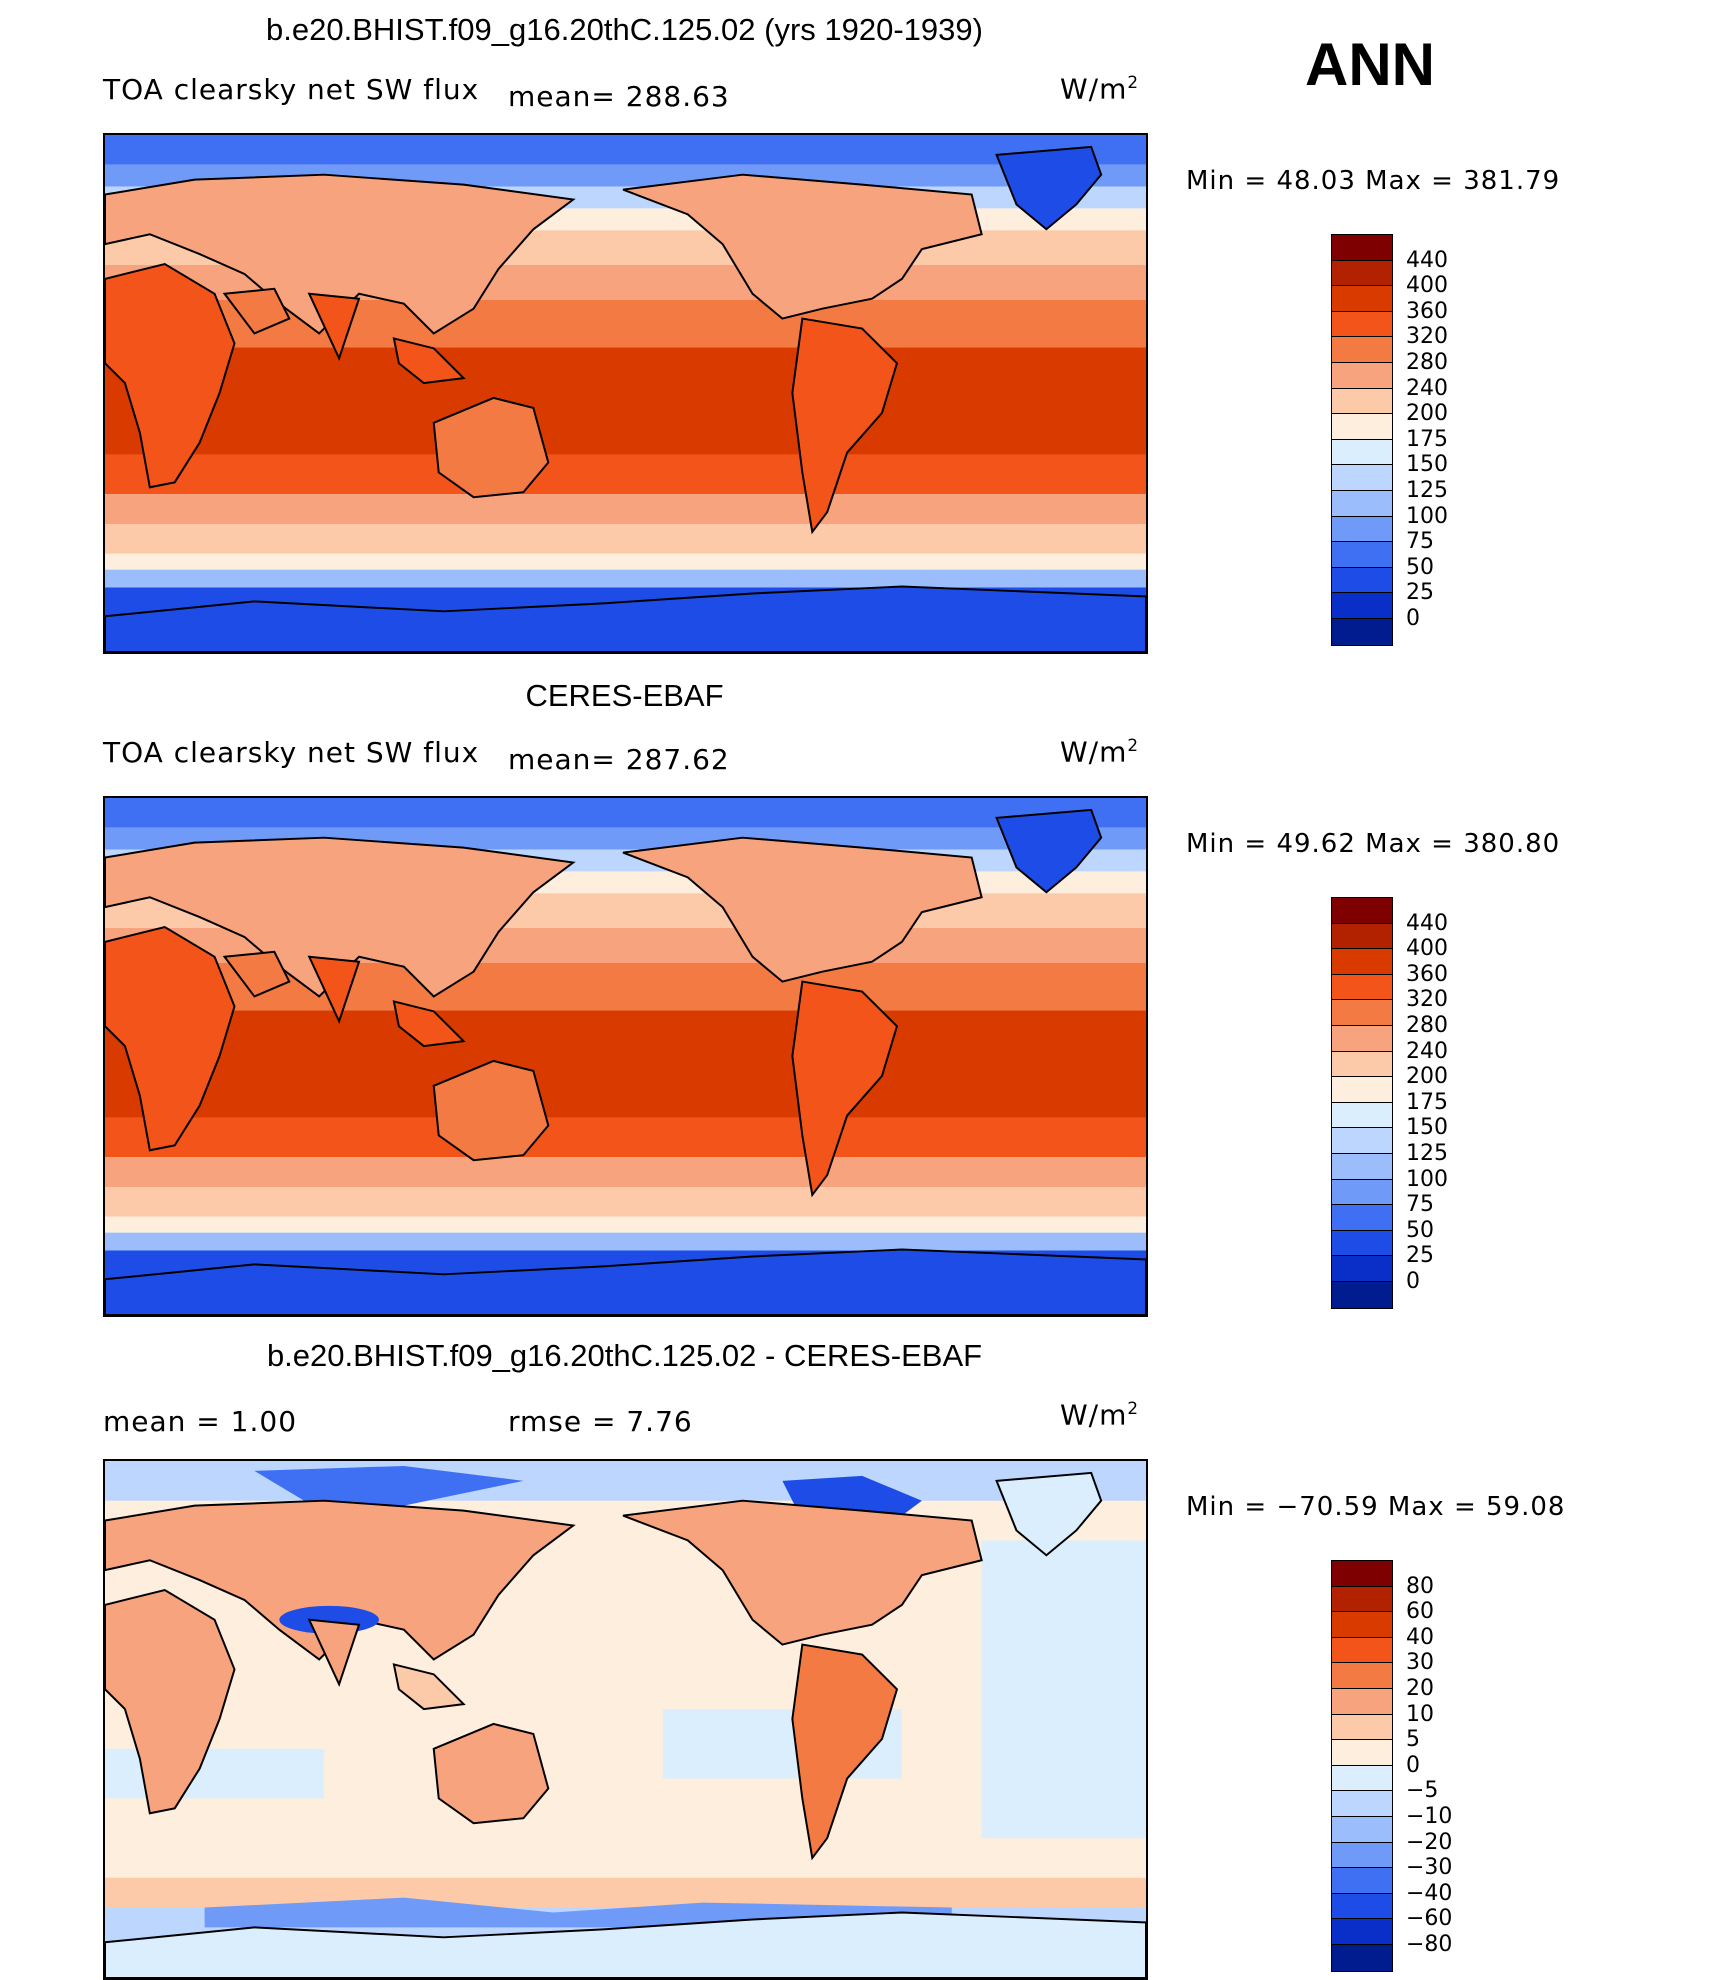 This screenshot has height=1980, width=1710. What do you see at coordinates (1420, 1637) in the screenshot?
I see `colorbar-tick-label: 40` at bounding box center [1420, 1637].